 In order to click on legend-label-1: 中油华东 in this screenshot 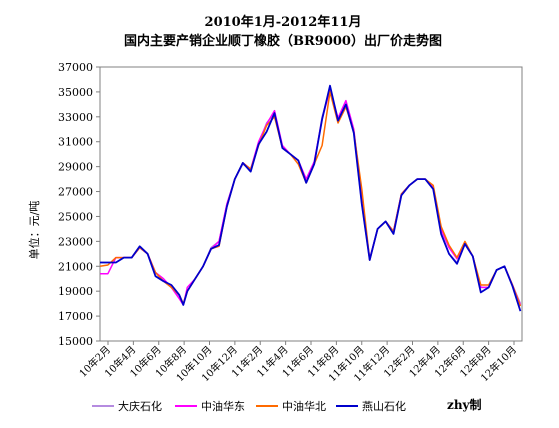, I will do `click(223, 406)`.